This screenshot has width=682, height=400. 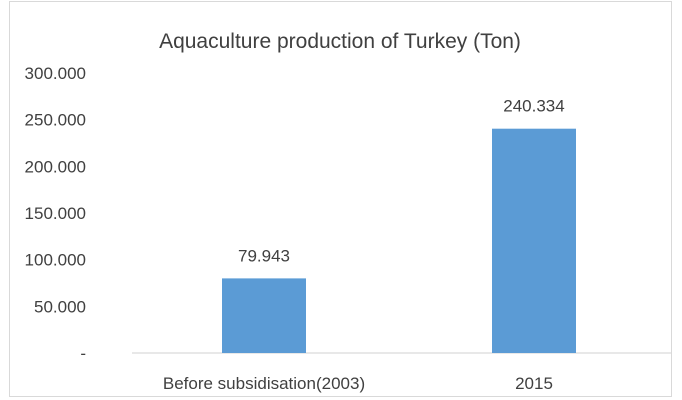 What do you see at coordinates (60, 306) in the screenshot?
I see `y-tick-label: 50.000` at bounding box center [60, 306].